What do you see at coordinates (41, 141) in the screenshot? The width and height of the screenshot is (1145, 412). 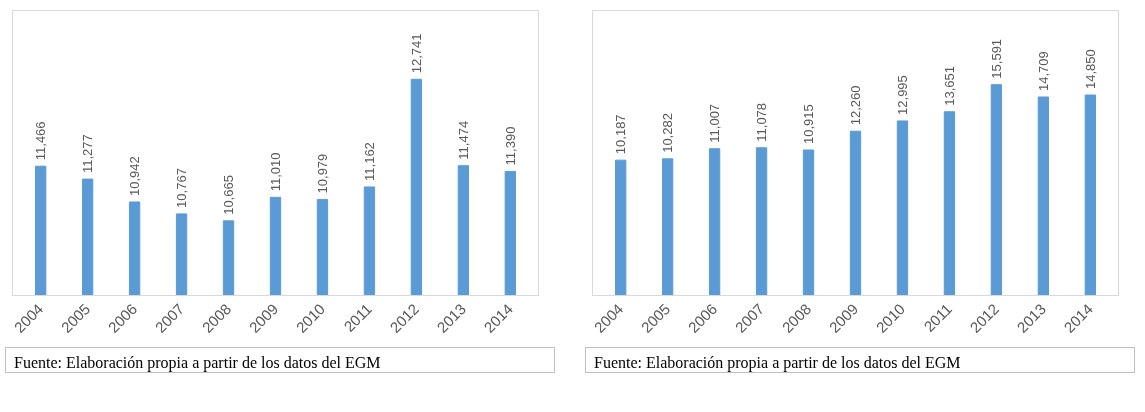 I see `data-label: 11,466` at bounding box center [41, 141].